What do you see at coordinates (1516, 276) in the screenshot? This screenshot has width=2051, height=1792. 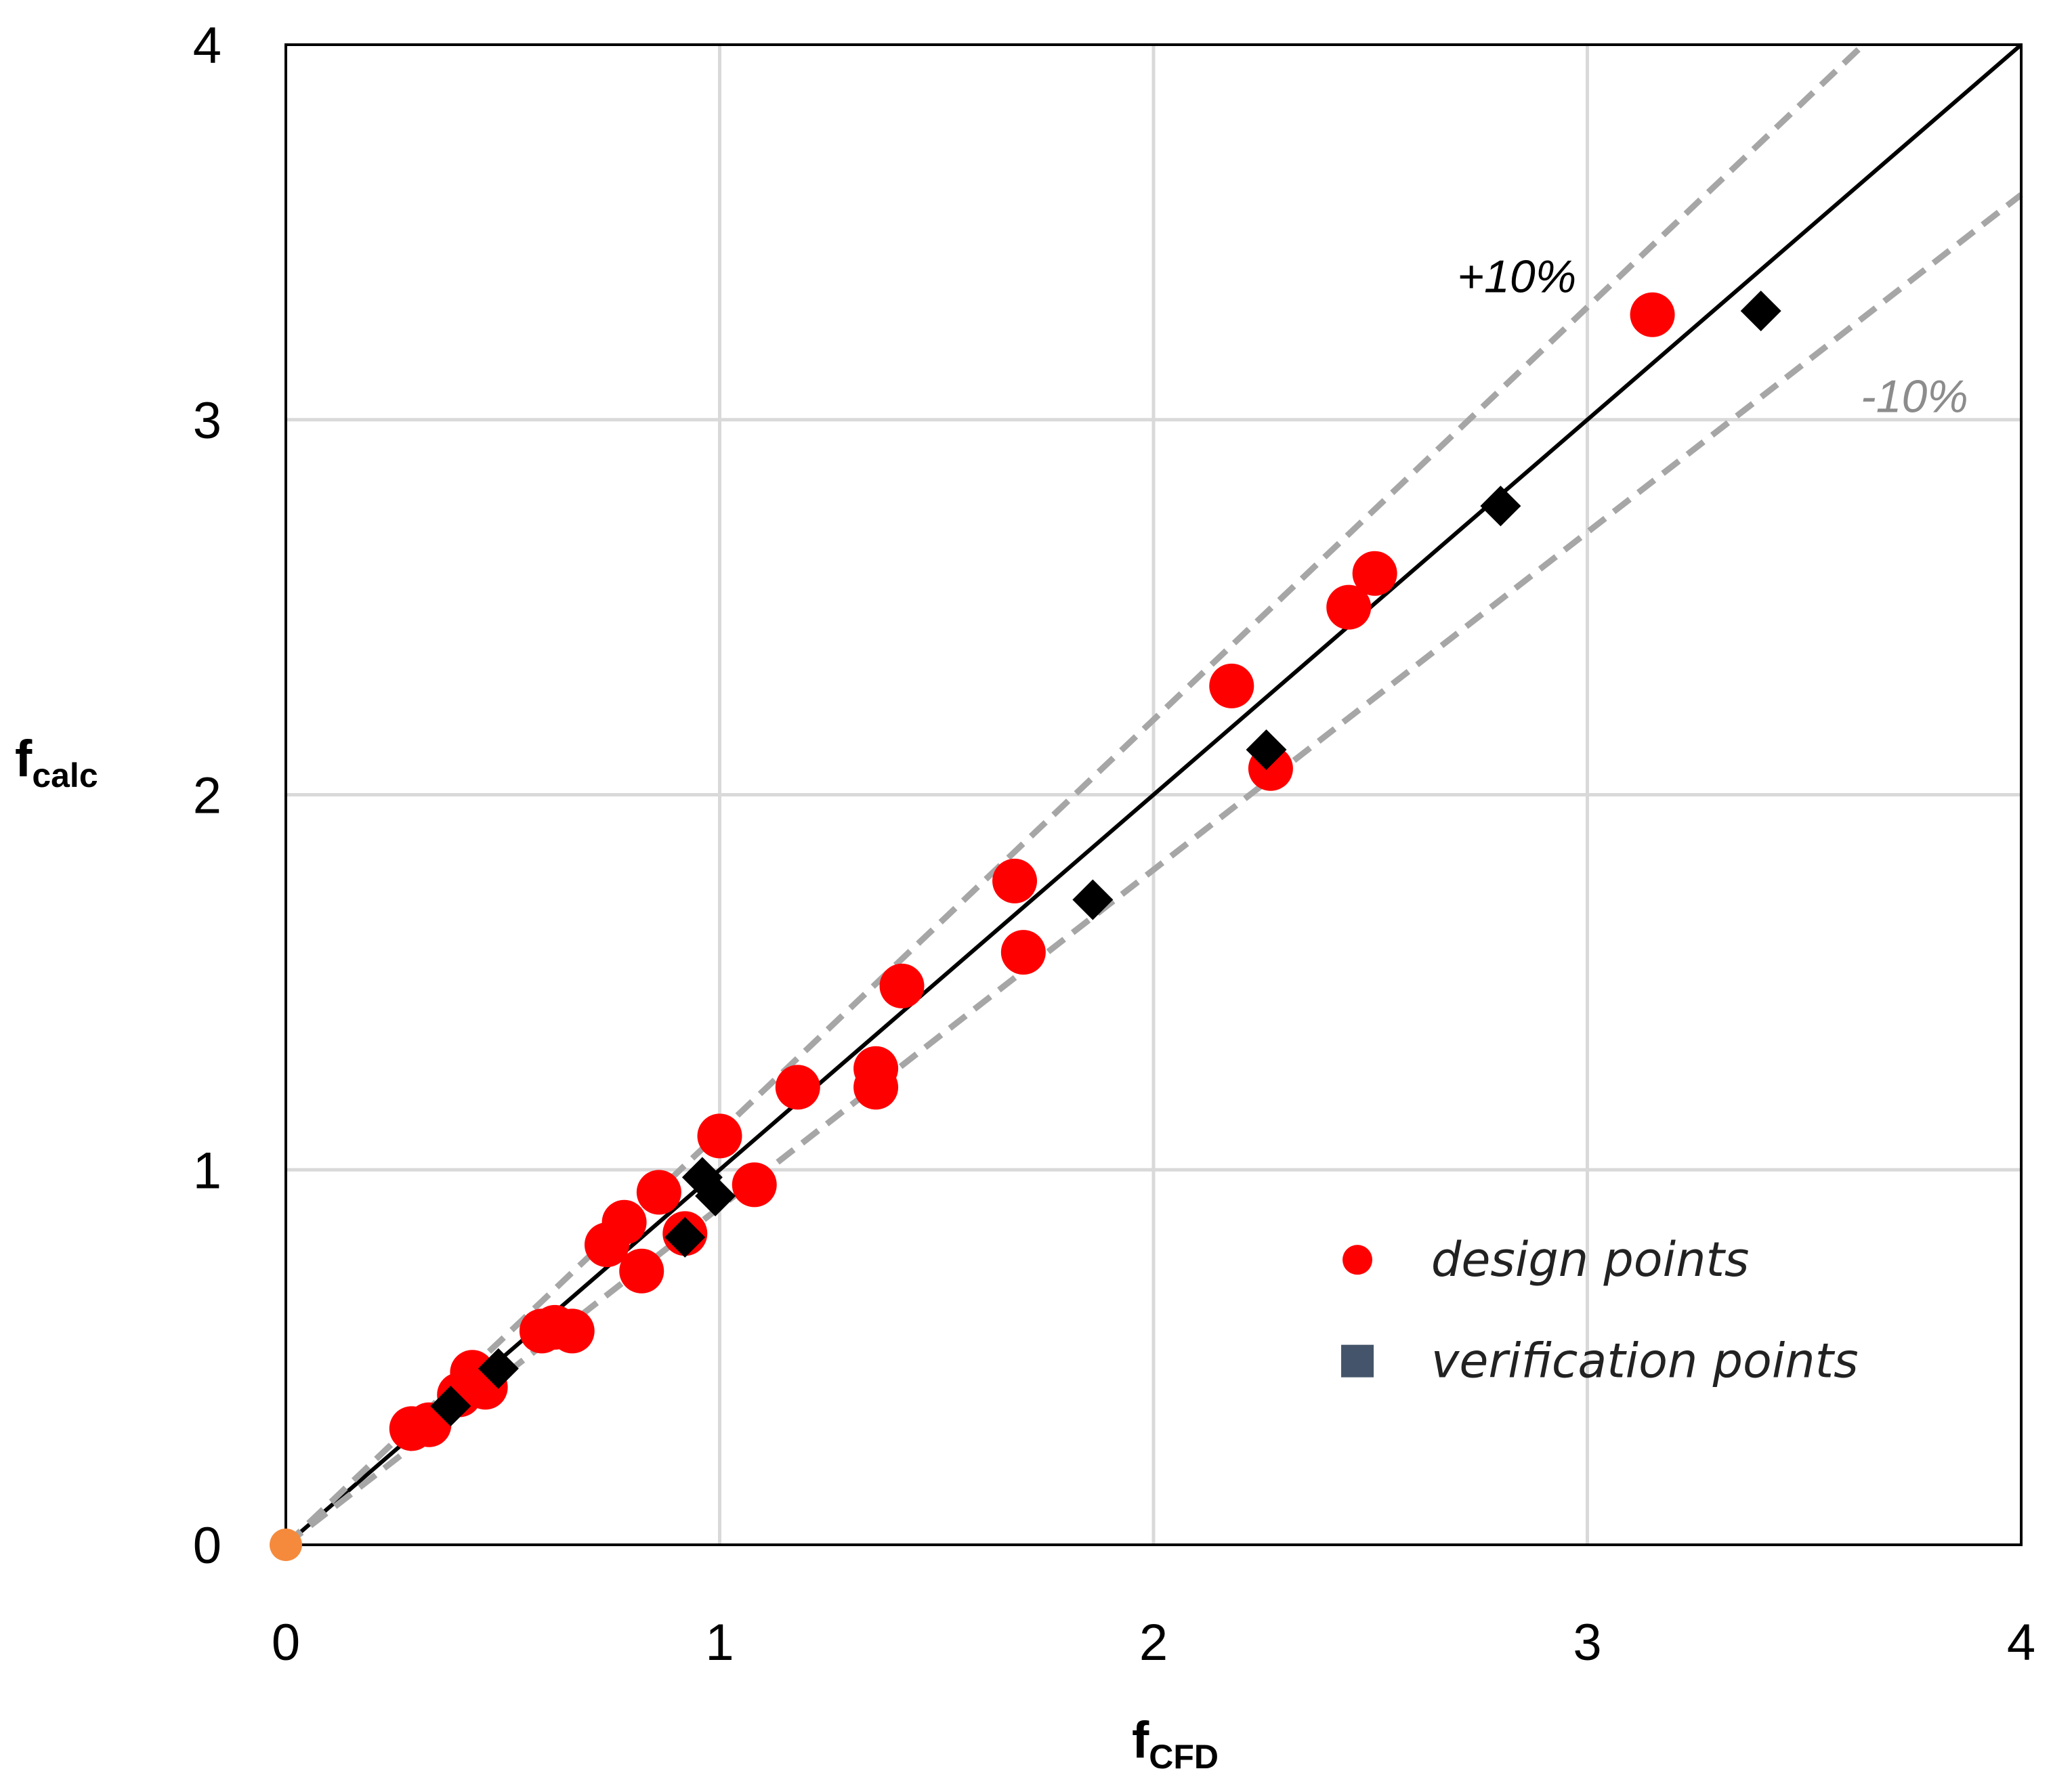 I see `plus-10-annotation: +10%` at bounding box center [1516, 276].